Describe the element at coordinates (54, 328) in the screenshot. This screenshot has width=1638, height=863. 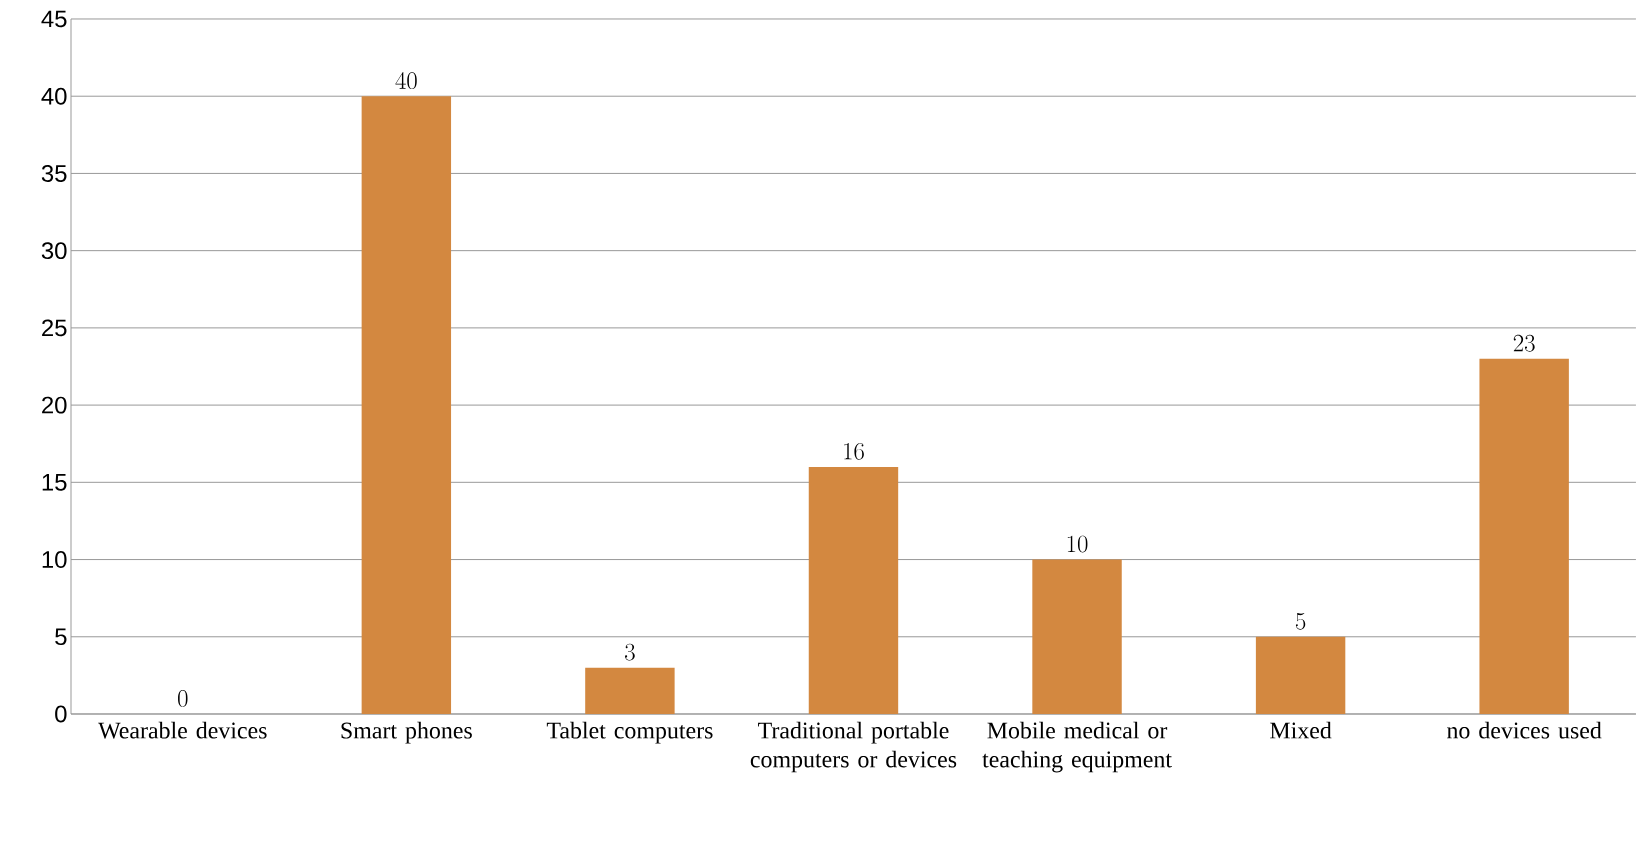
I see `y-tick-label: 25` at that location.